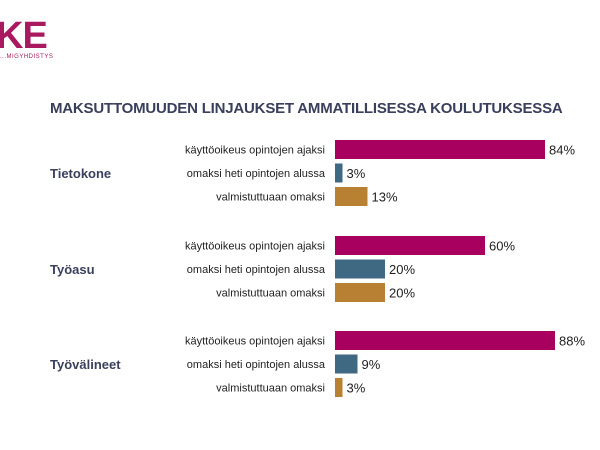  What do you see at coordinates (70, 39) in the screenshot?
I see `logo: KE ...MIGYHDISTYS` at bounding box center [70, 39].